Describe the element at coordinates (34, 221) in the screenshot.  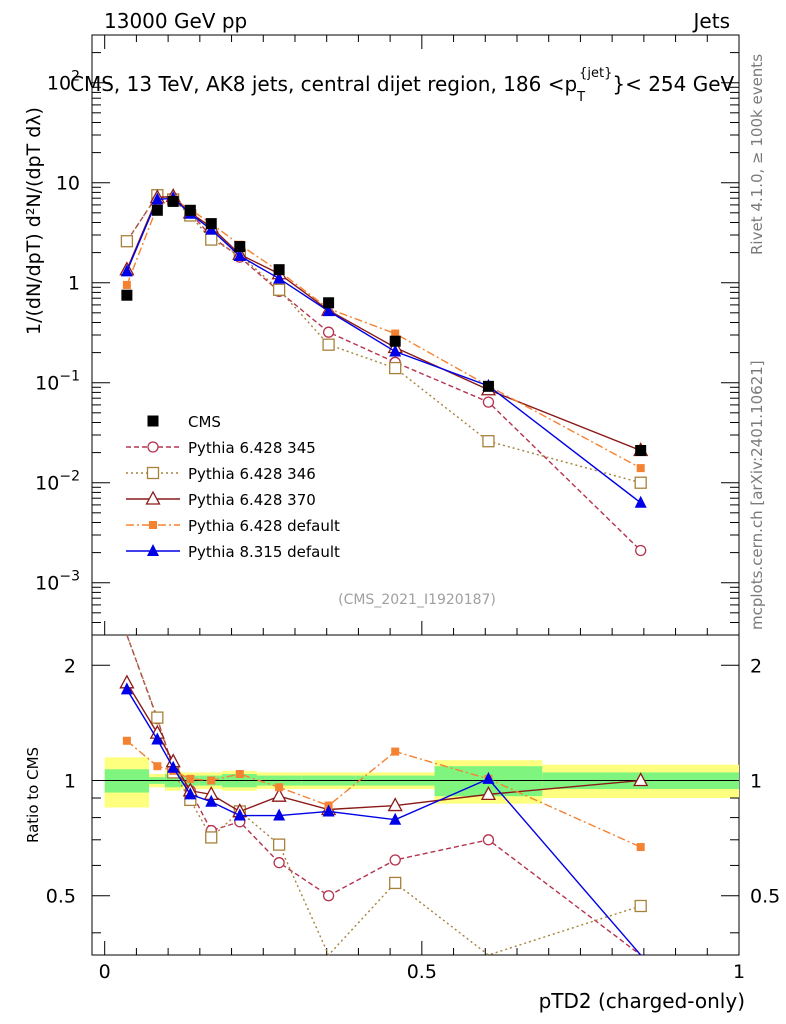
I see `y-axis-label-main: 1/(dN/dpT) d²N/(dpT dλ)` at that location.